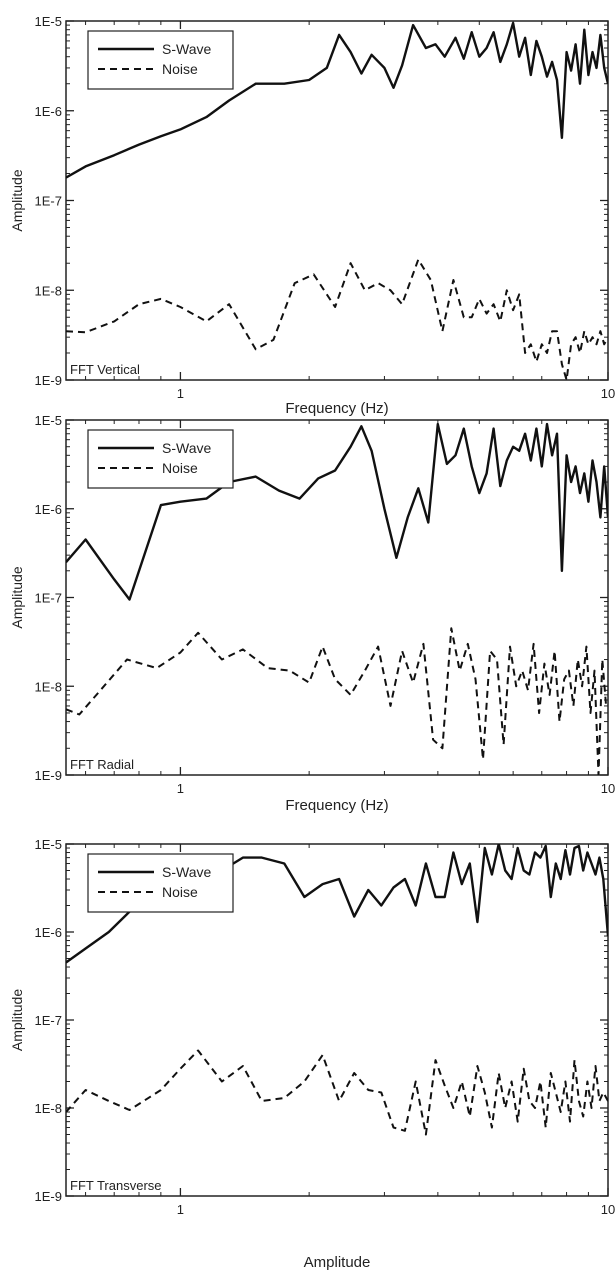 This screenshot has height=1271, width=616. What do you see at coordinates (102, 764) in the screenshot?
I see `panel-label: FFT Radial` at bounding box center [102, 764].